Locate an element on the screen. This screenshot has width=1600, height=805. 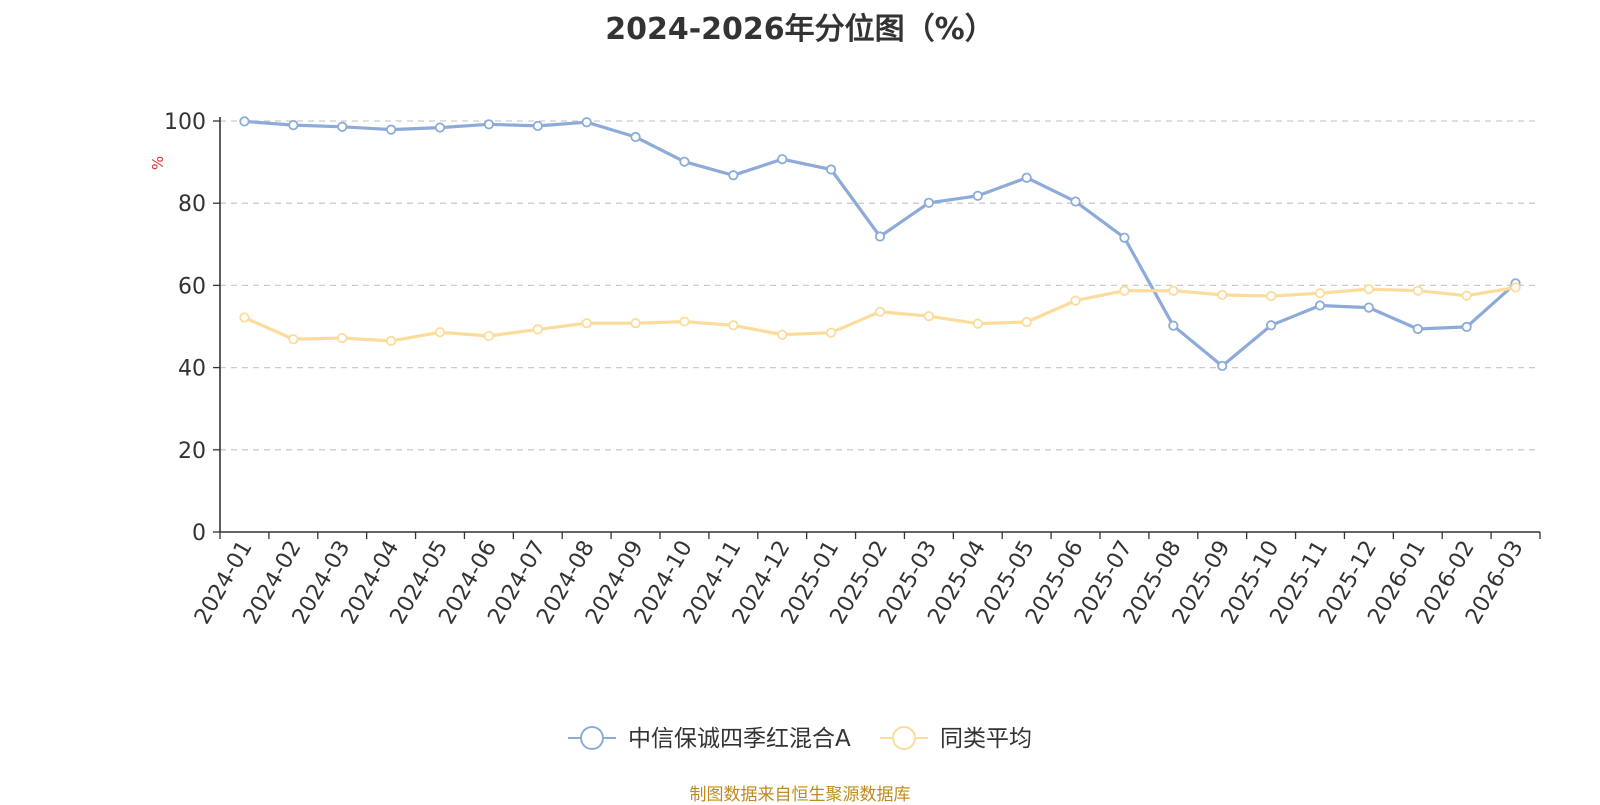
y-tick-label-100: 100 is located at coordinates (185, 122).